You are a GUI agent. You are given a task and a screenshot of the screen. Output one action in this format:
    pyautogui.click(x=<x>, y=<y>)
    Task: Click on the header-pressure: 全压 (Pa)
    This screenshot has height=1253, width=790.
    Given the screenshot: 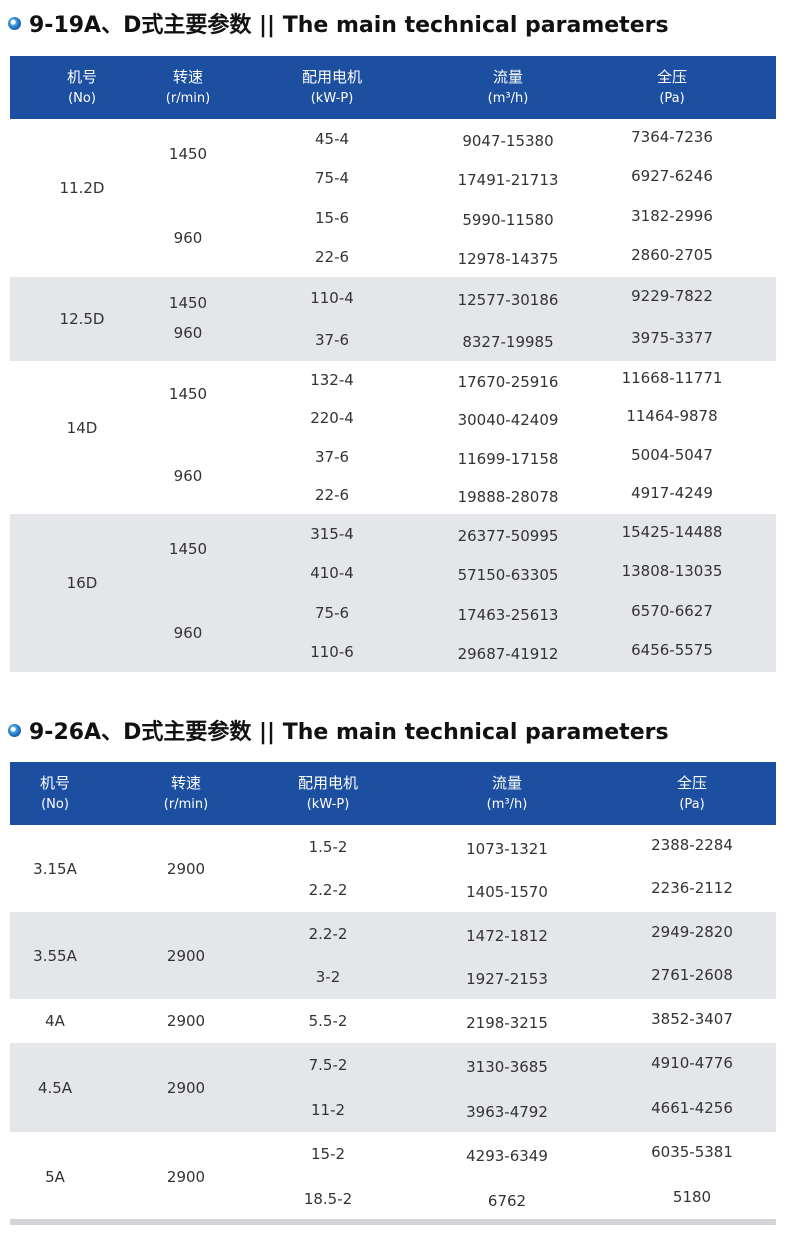 What is the action you would take?
    pyautogui.click(x=672, y=87)
    